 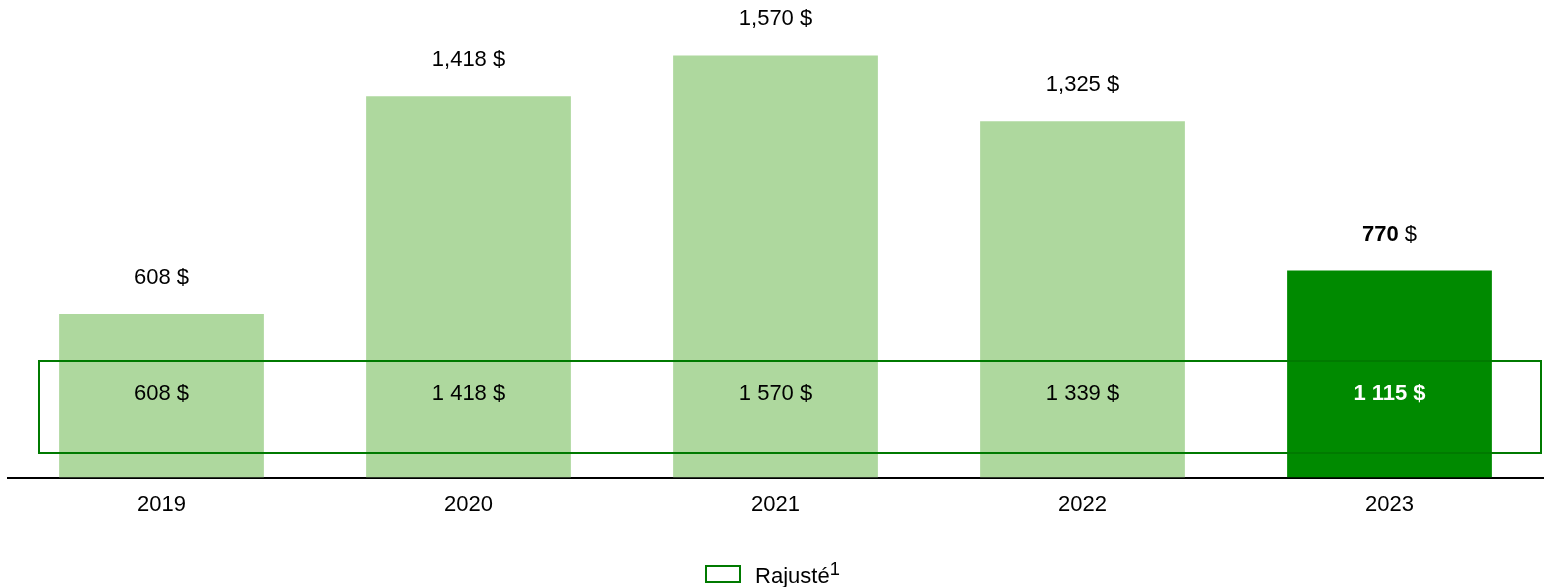 What do you see at coordinates (1389, 392) in the screenshot?
I see `annotation: 1 115 $` at bounding box center [1389, 392].